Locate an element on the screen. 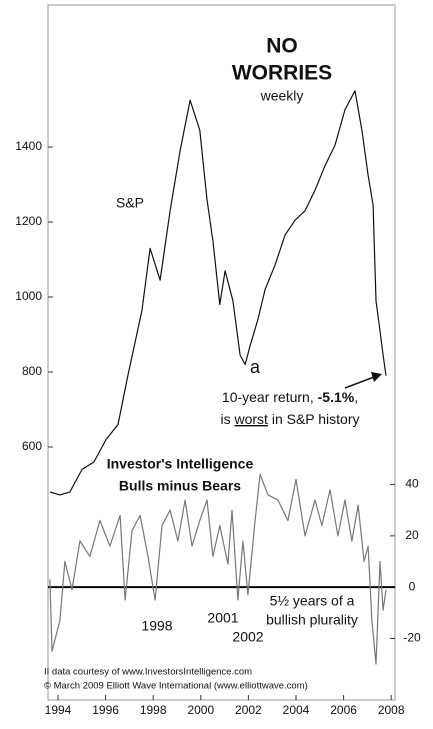 The height and width of the screenshot is (729, 433). chart-title: WORRIES is located at coordinates (282, 73).